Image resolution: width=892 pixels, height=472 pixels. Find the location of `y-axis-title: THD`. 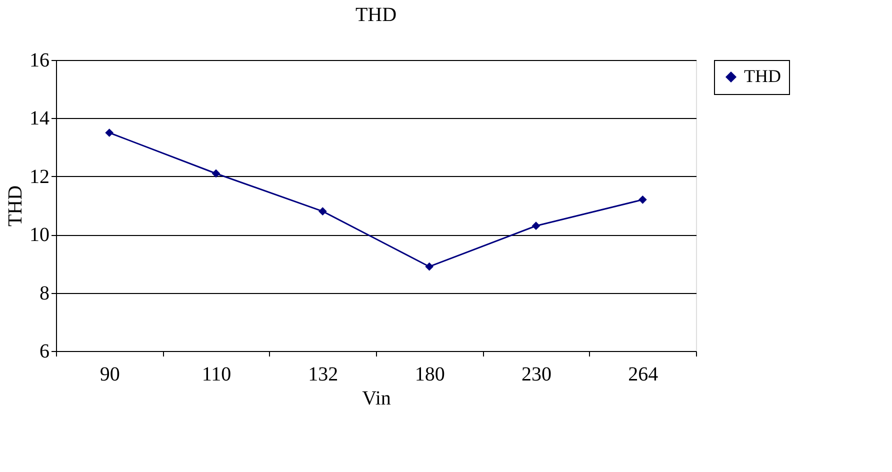

y-axis-title: THD is located at coordinates (15, 206).